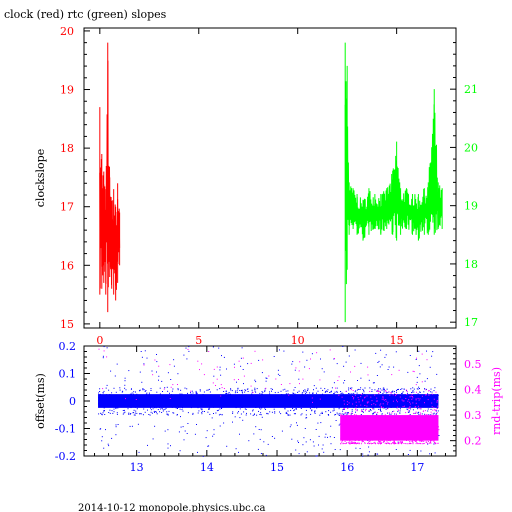  Describe the element at coordinates (471, 147) in the screenshot. I see `slopes-y2-tick-label: 20` at that location.